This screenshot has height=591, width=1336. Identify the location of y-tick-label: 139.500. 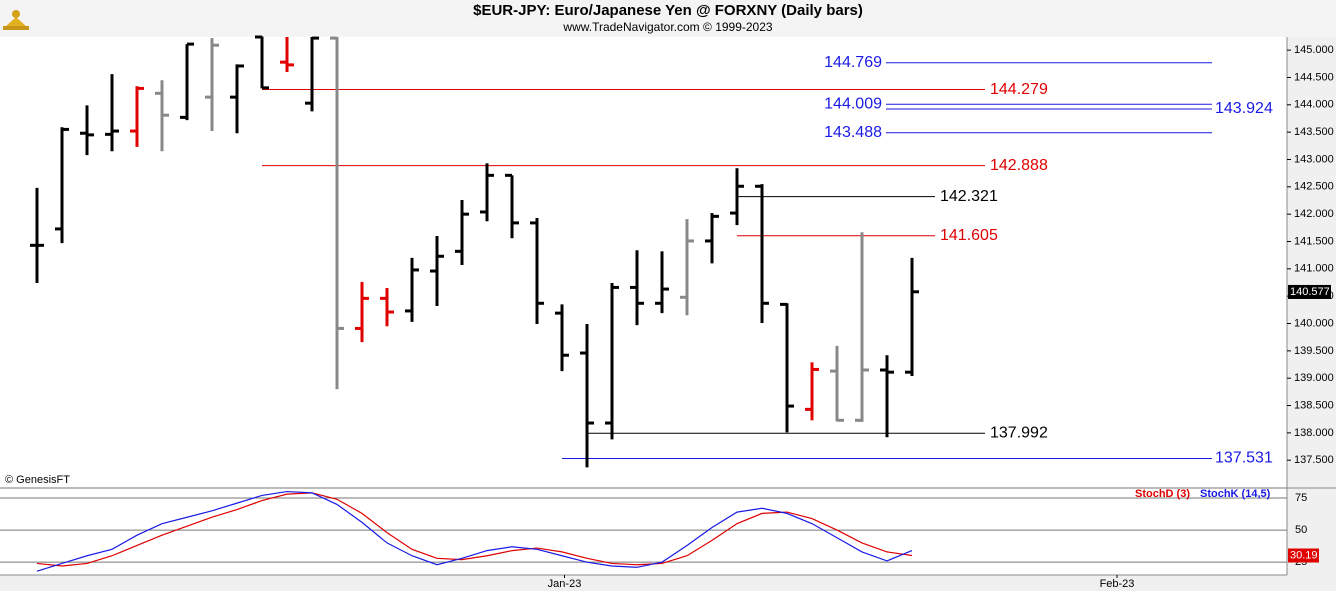
(1314, 351).